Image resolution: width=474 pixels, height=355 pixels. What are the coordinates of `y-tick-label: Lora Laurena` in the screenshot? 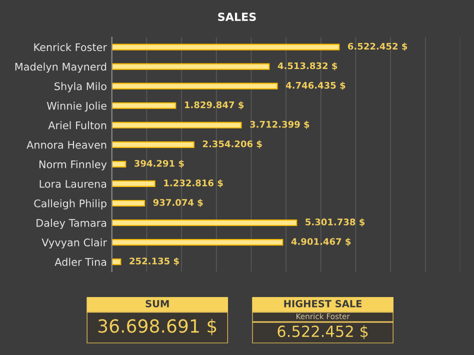 It's located at (73, 184).